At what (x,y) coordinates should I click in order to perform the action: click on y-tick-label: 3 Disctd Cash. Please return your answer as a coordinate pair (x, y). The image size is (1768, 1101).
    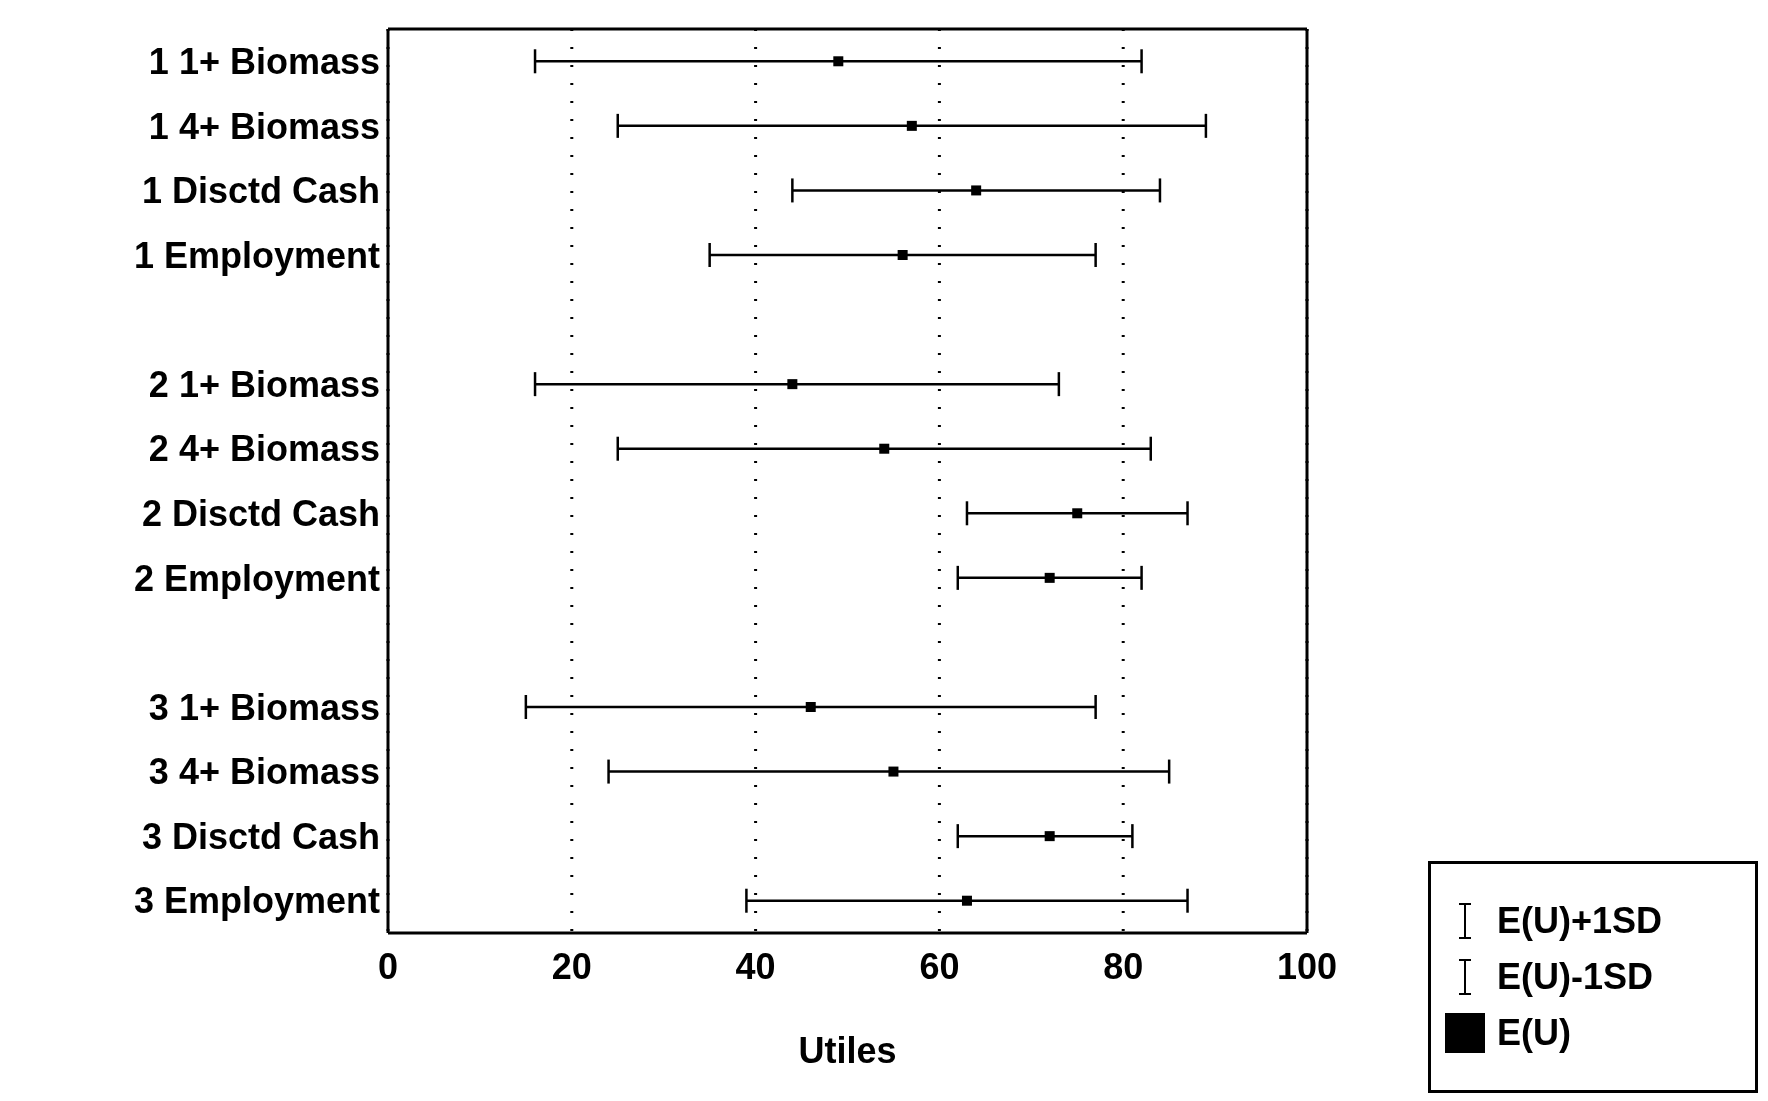
    Looking at the image, I should click on (260, 836).